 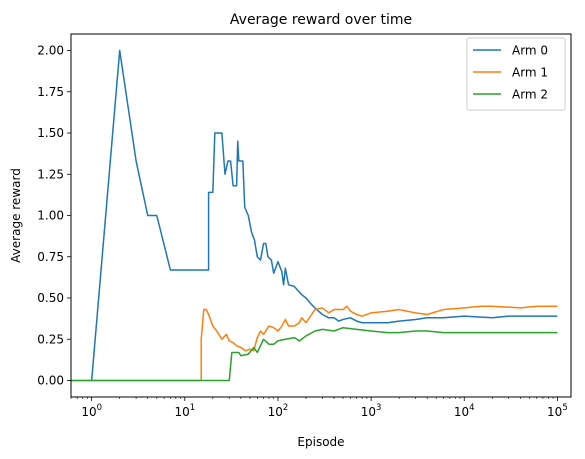 What do you see at coordinates (50, 51) in the screenshot?
I see `y-tick-label: 2.00` at bounding box center [50, 51].